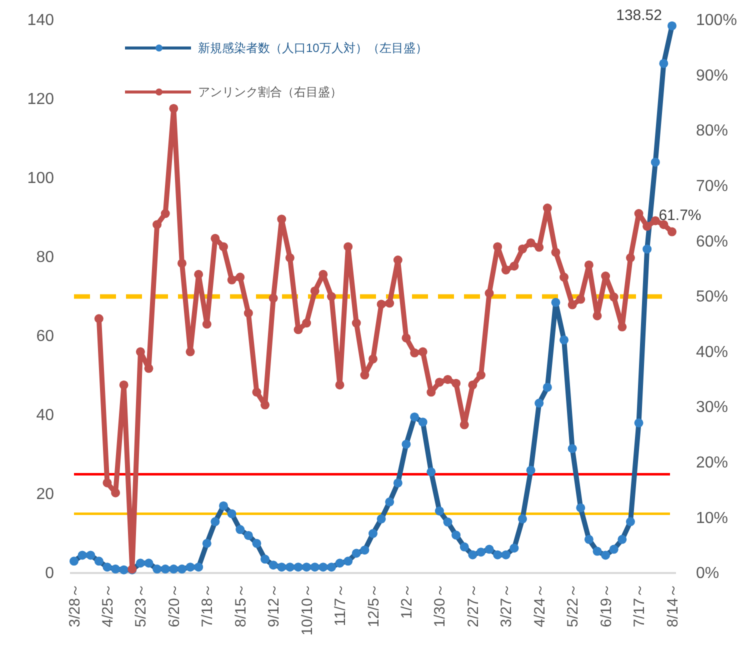  What do you see at coordinates (680, 215) in the screenshot?
I see `data-label: 61.7%` at bounding box center [680, 215].